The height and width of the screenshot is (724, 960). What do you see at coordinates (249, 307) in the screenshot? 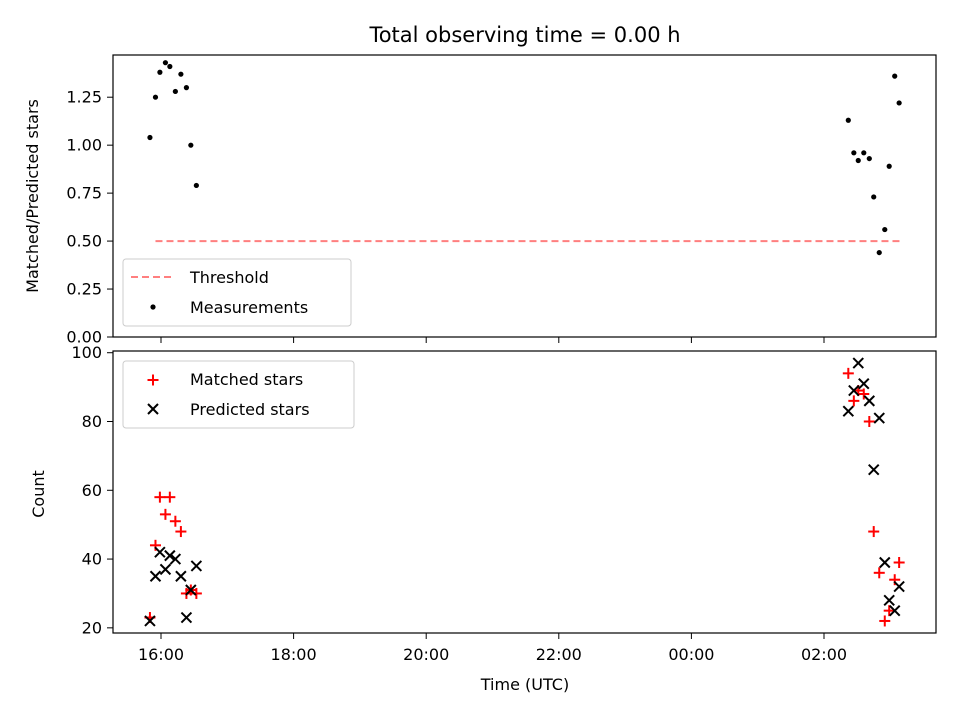
I see `legend-measurements-label: Measurements` at bounding box center [249, 307].